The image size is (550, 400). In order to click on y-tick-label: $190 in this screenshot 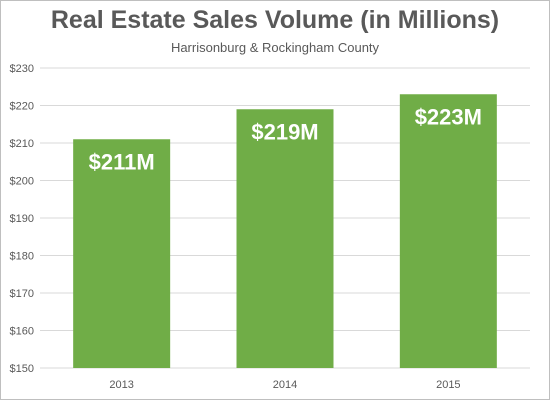, I will do `click(22, 219)`.